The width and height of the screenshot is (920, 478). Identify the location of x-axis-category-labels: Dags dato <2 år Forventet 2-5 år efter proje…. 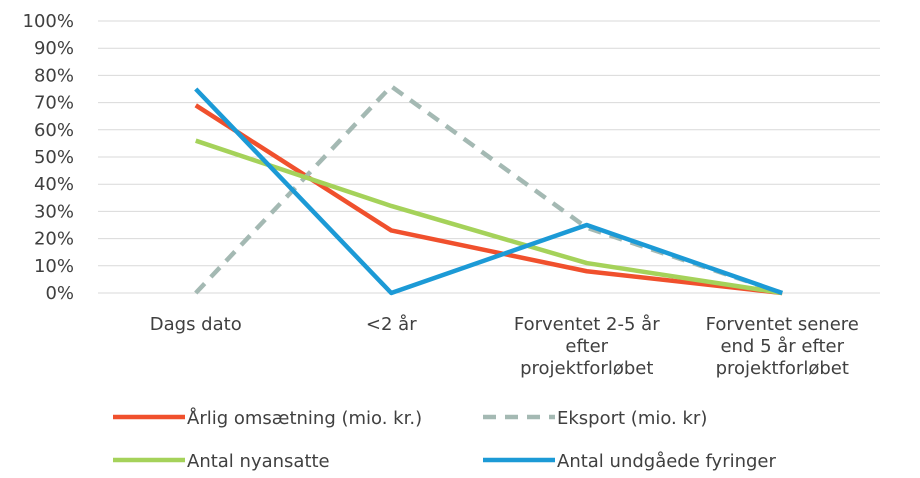
(504, 346).